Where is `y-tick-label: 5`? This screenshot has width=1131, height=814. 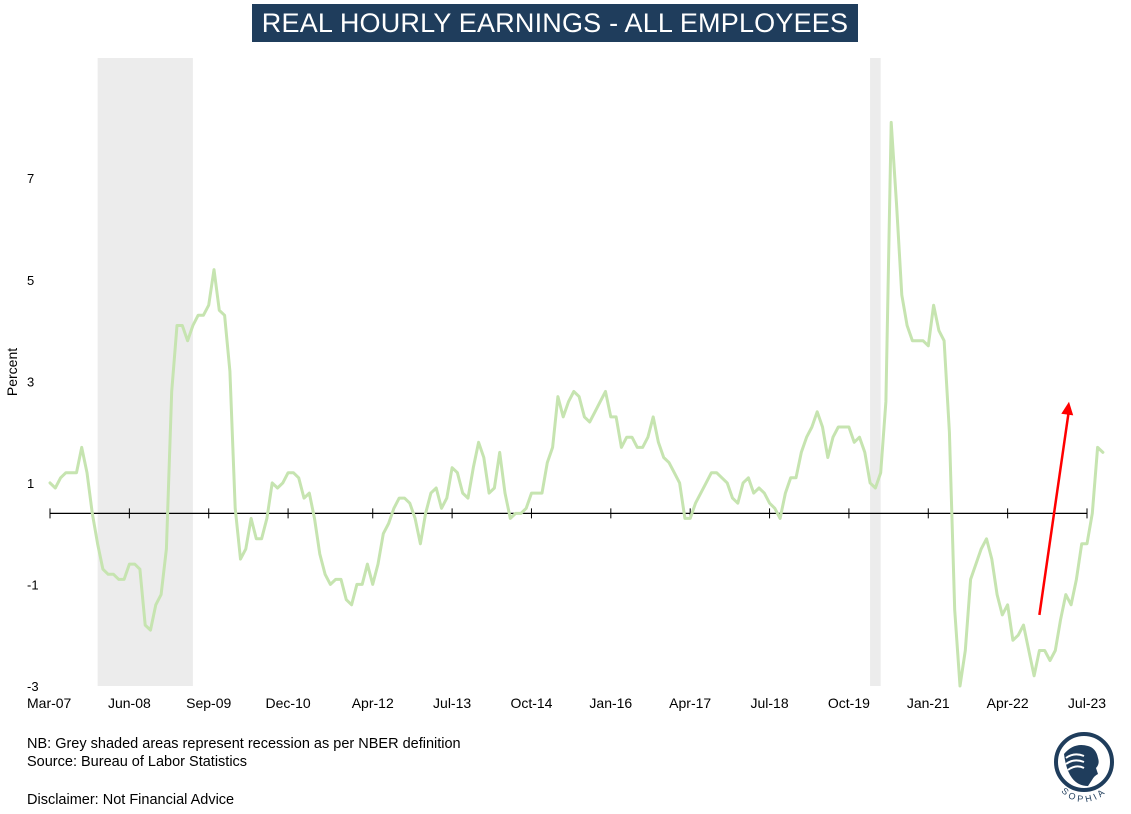 y-tick-label: 5 is located at coordinates (30, 280).